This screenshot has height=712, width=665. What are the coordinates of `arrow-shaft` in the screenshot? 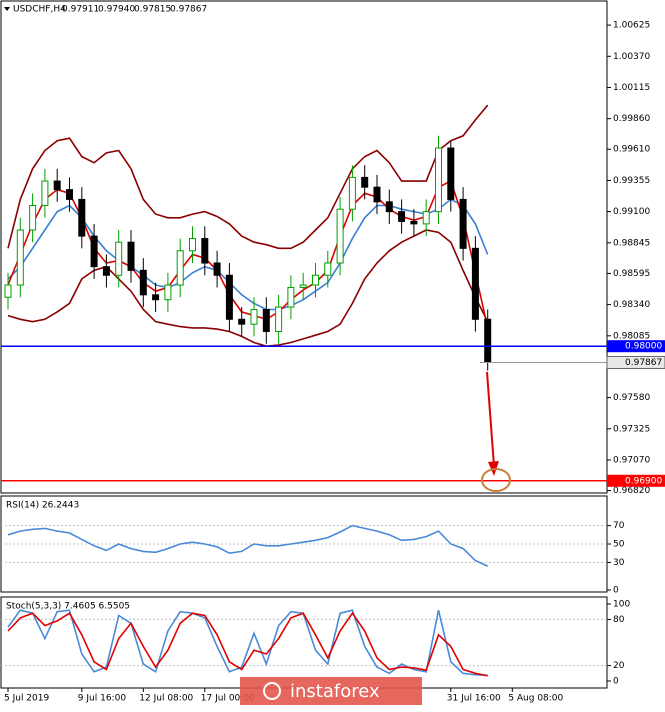 It's located at (490, 419).